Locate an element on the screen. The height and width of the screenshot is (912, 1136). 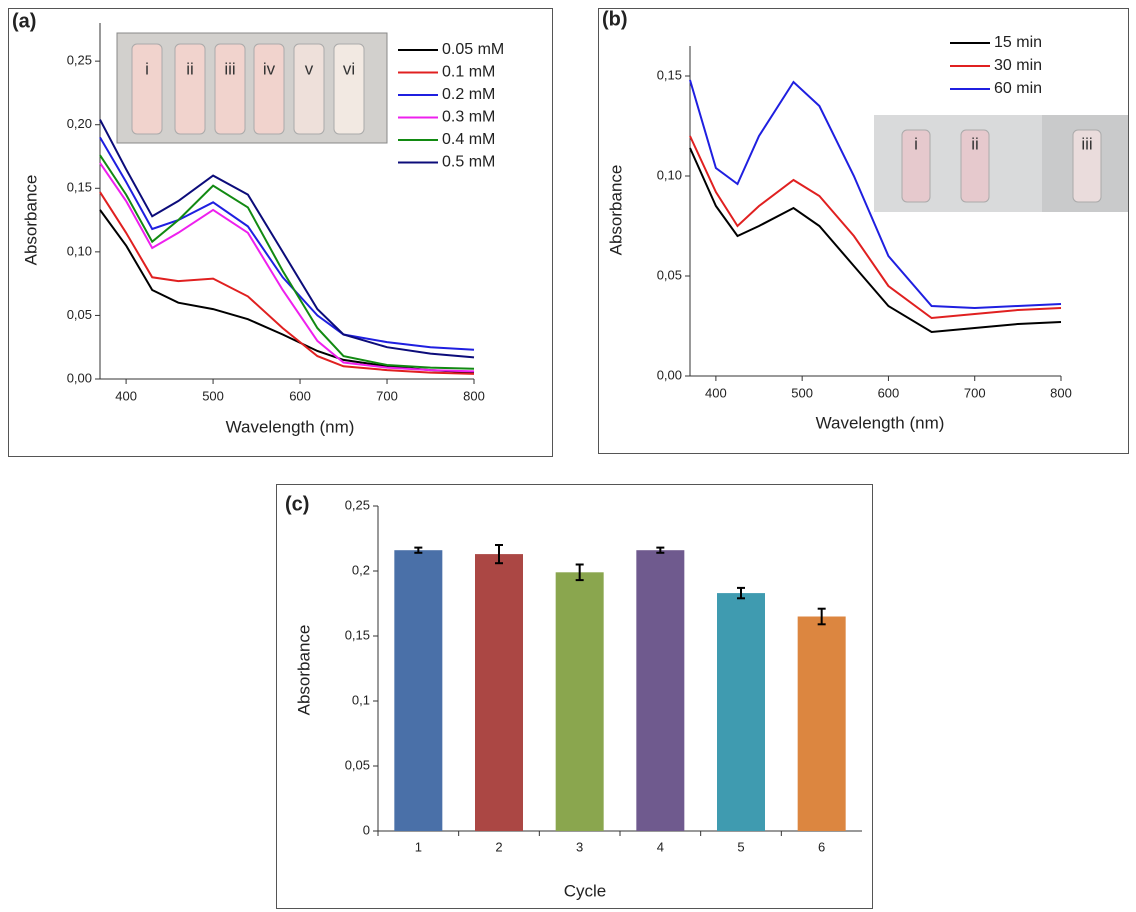
legend-label: 0.5 mM is located at coordinates (468, 162).